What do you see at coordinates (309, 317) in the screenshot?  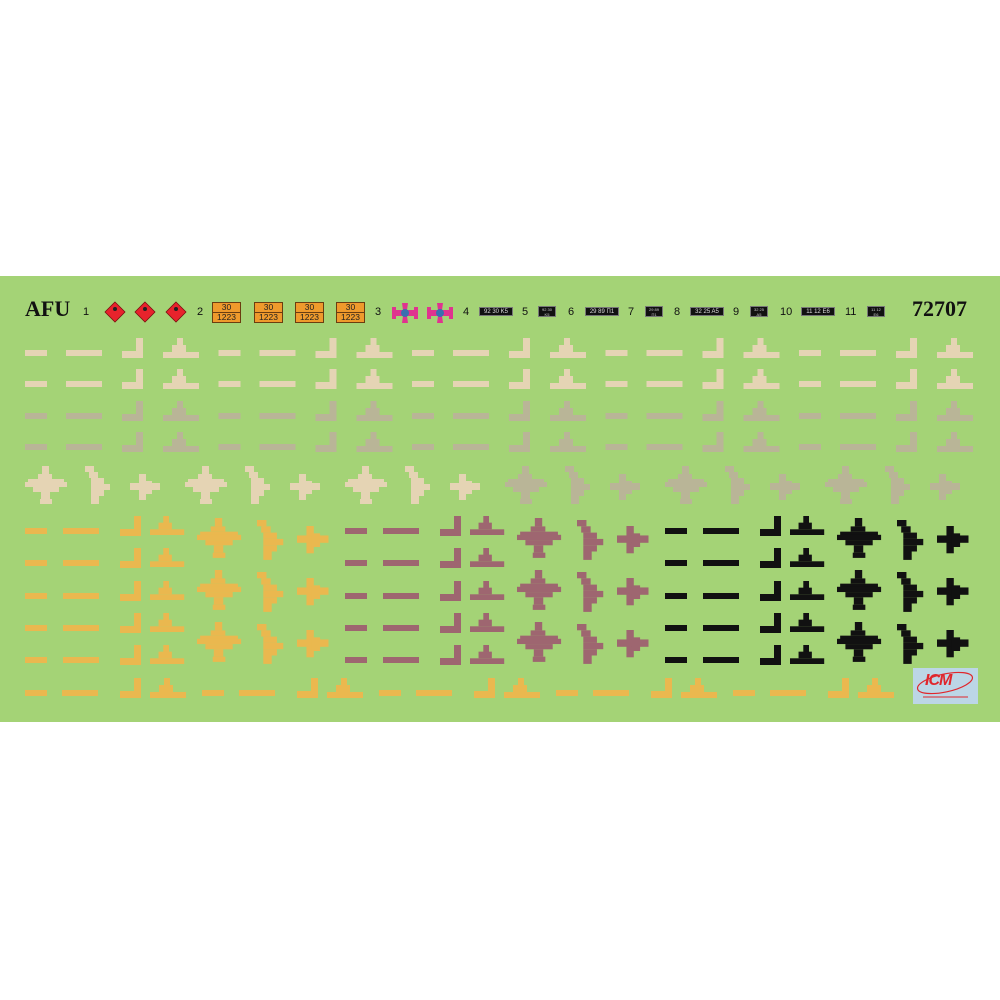 I see `plate-bottom: 1223` at bounding box center [309, 317].